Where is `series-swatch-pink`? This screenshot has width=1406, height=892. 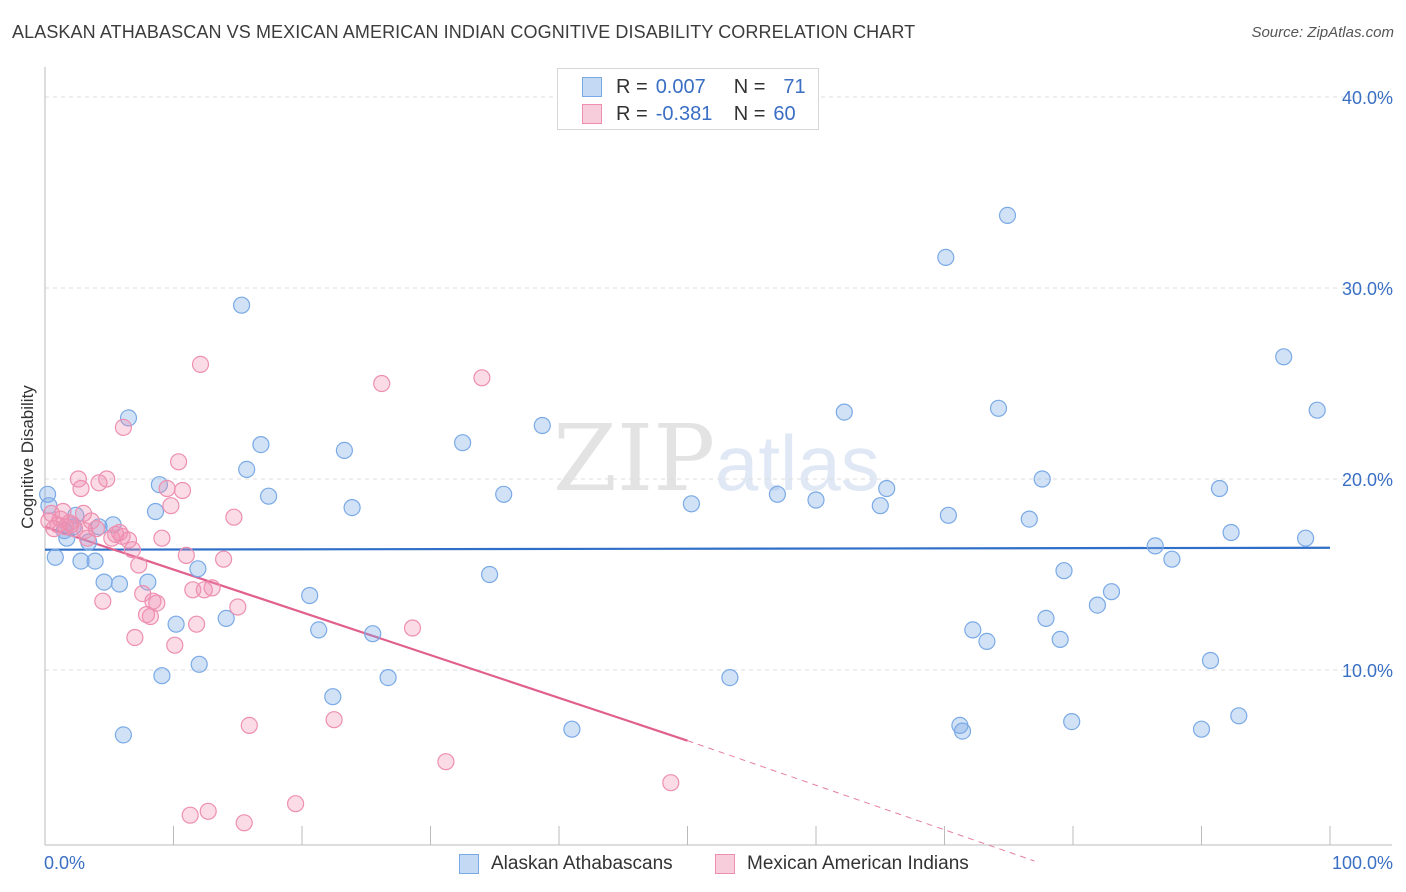
series-swatch-pink is located at coordinates (725, 864).